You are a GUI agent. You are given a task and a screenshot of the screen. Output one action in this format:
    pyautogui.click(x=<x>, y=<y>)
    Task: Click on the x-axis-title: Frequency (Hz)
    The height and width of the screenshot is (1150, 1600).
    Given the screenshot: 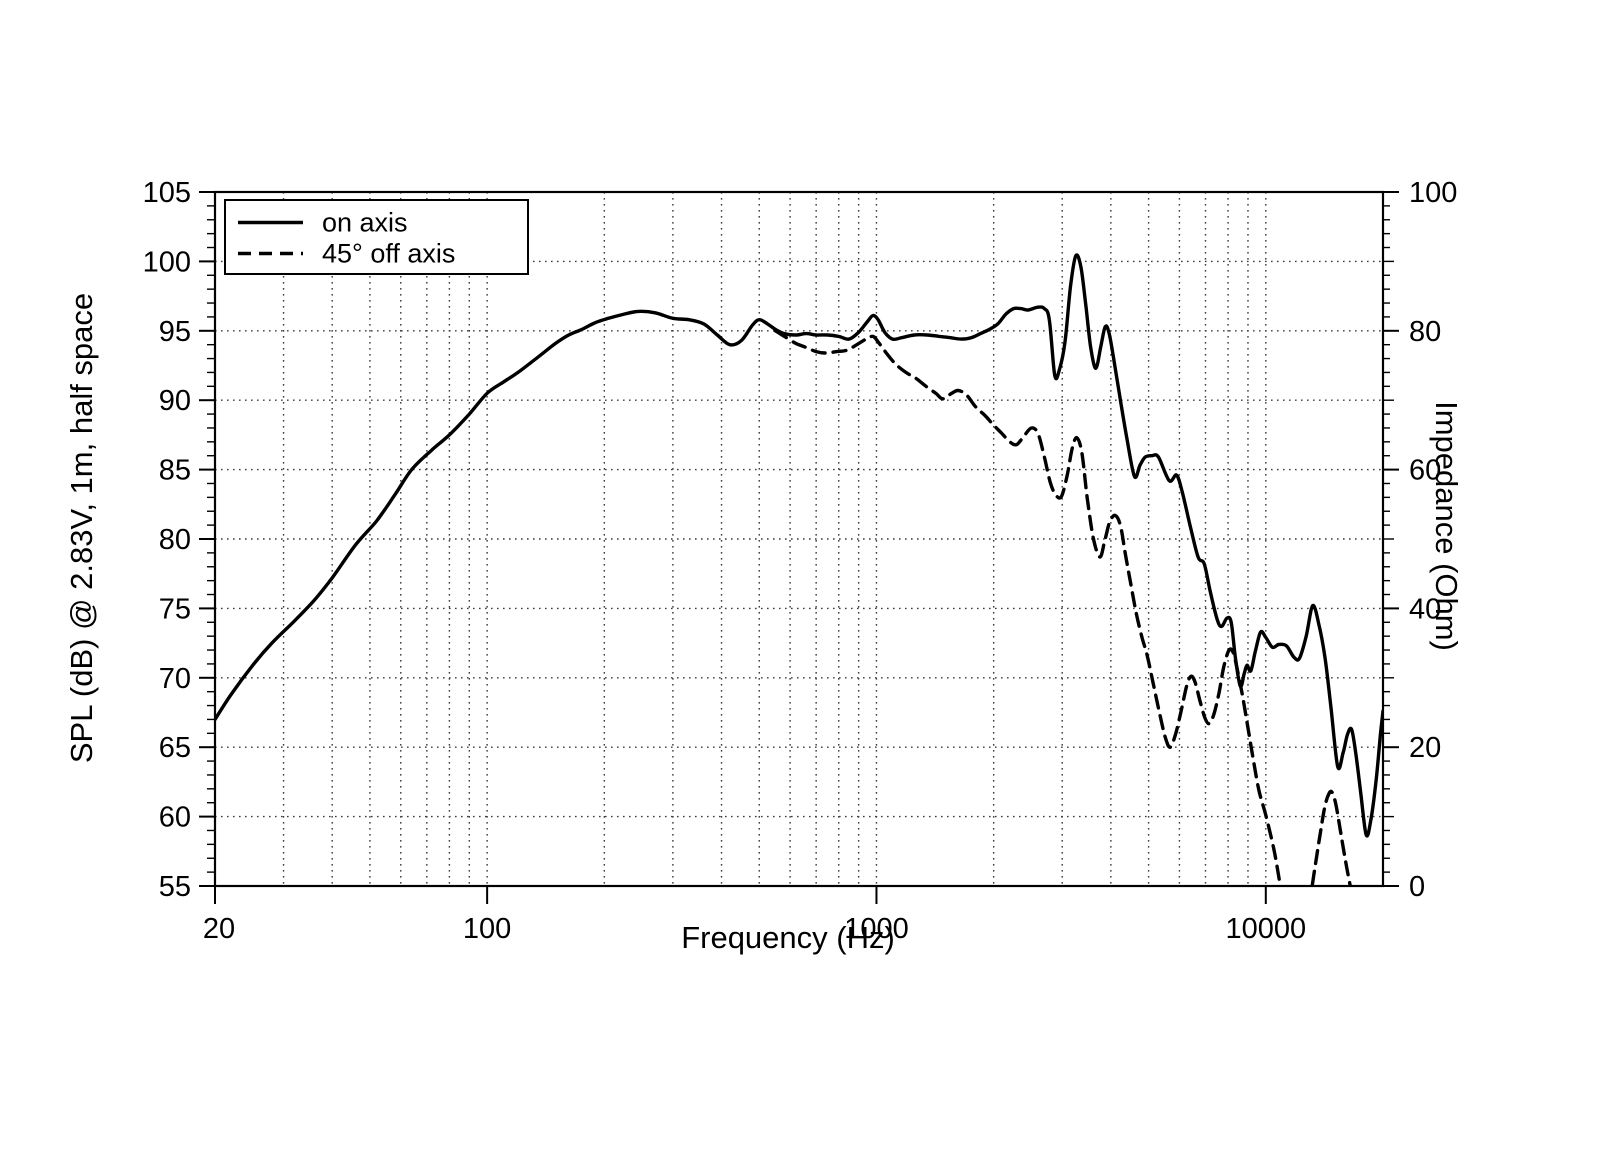 What is the action you would take?
    pyautogui.click(x=788, y=937)
    